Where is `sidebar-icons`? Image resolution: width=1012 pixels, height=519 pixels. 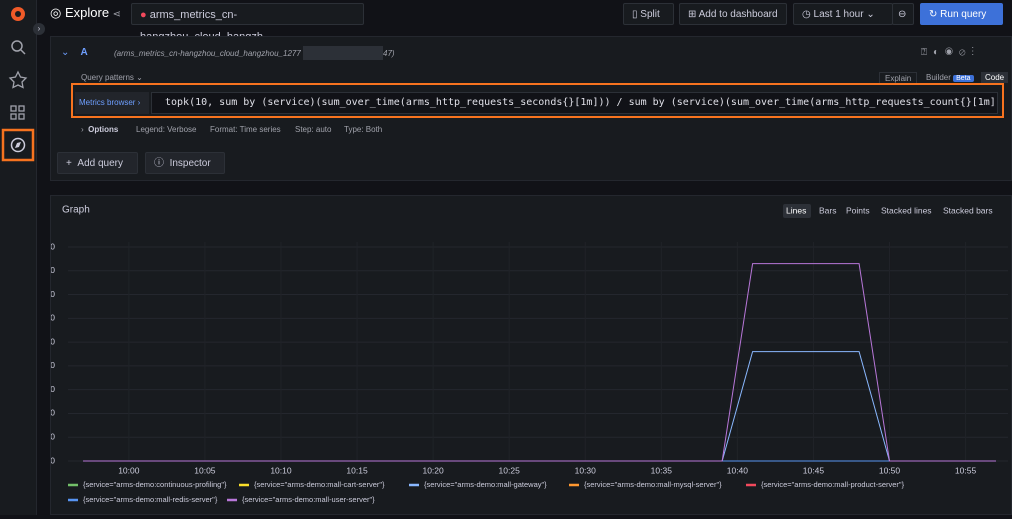 sidebar-icons is located at coordinates (18, 85).